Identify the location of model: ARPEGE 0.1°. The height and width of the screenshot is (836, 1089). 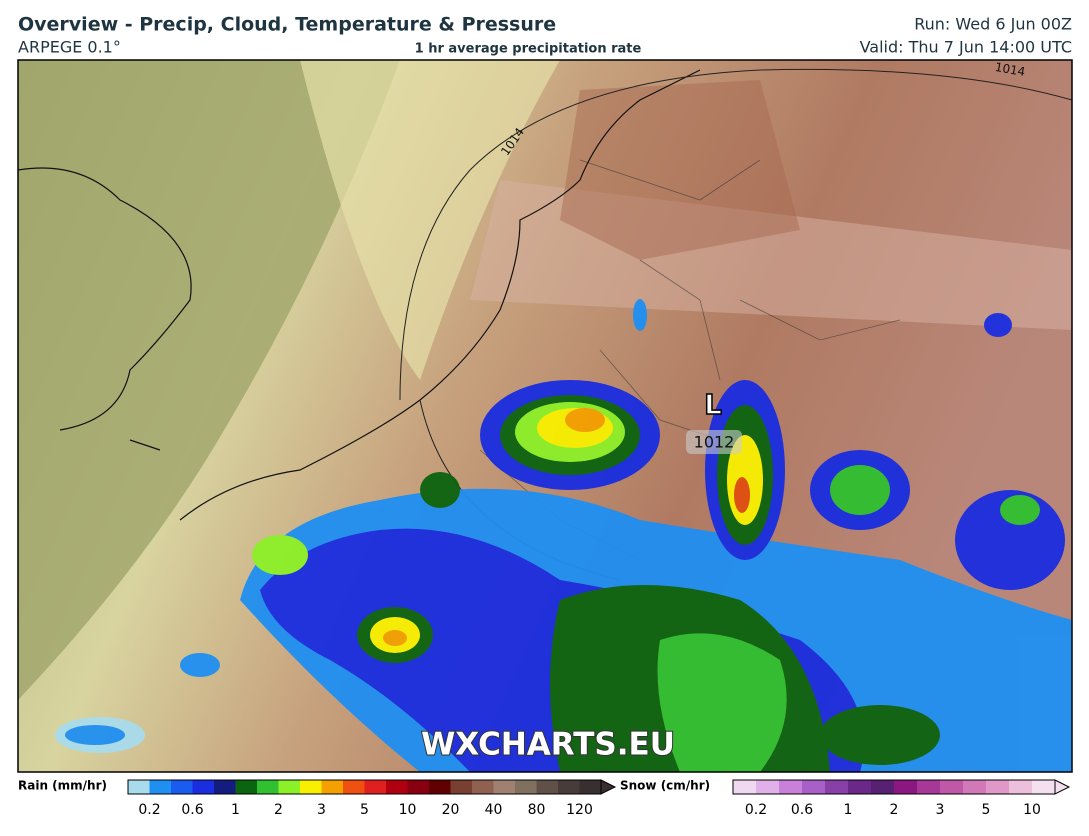
(69, 47).